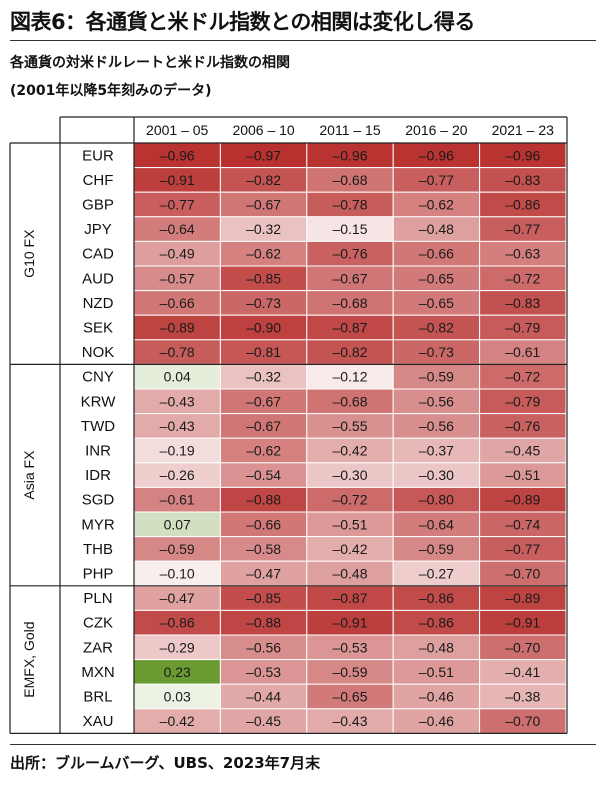  What do you see at coordinates (436, 130) in the screenshot?
I see `column-header: 2016 – 20` at bounding box center [436, 130].